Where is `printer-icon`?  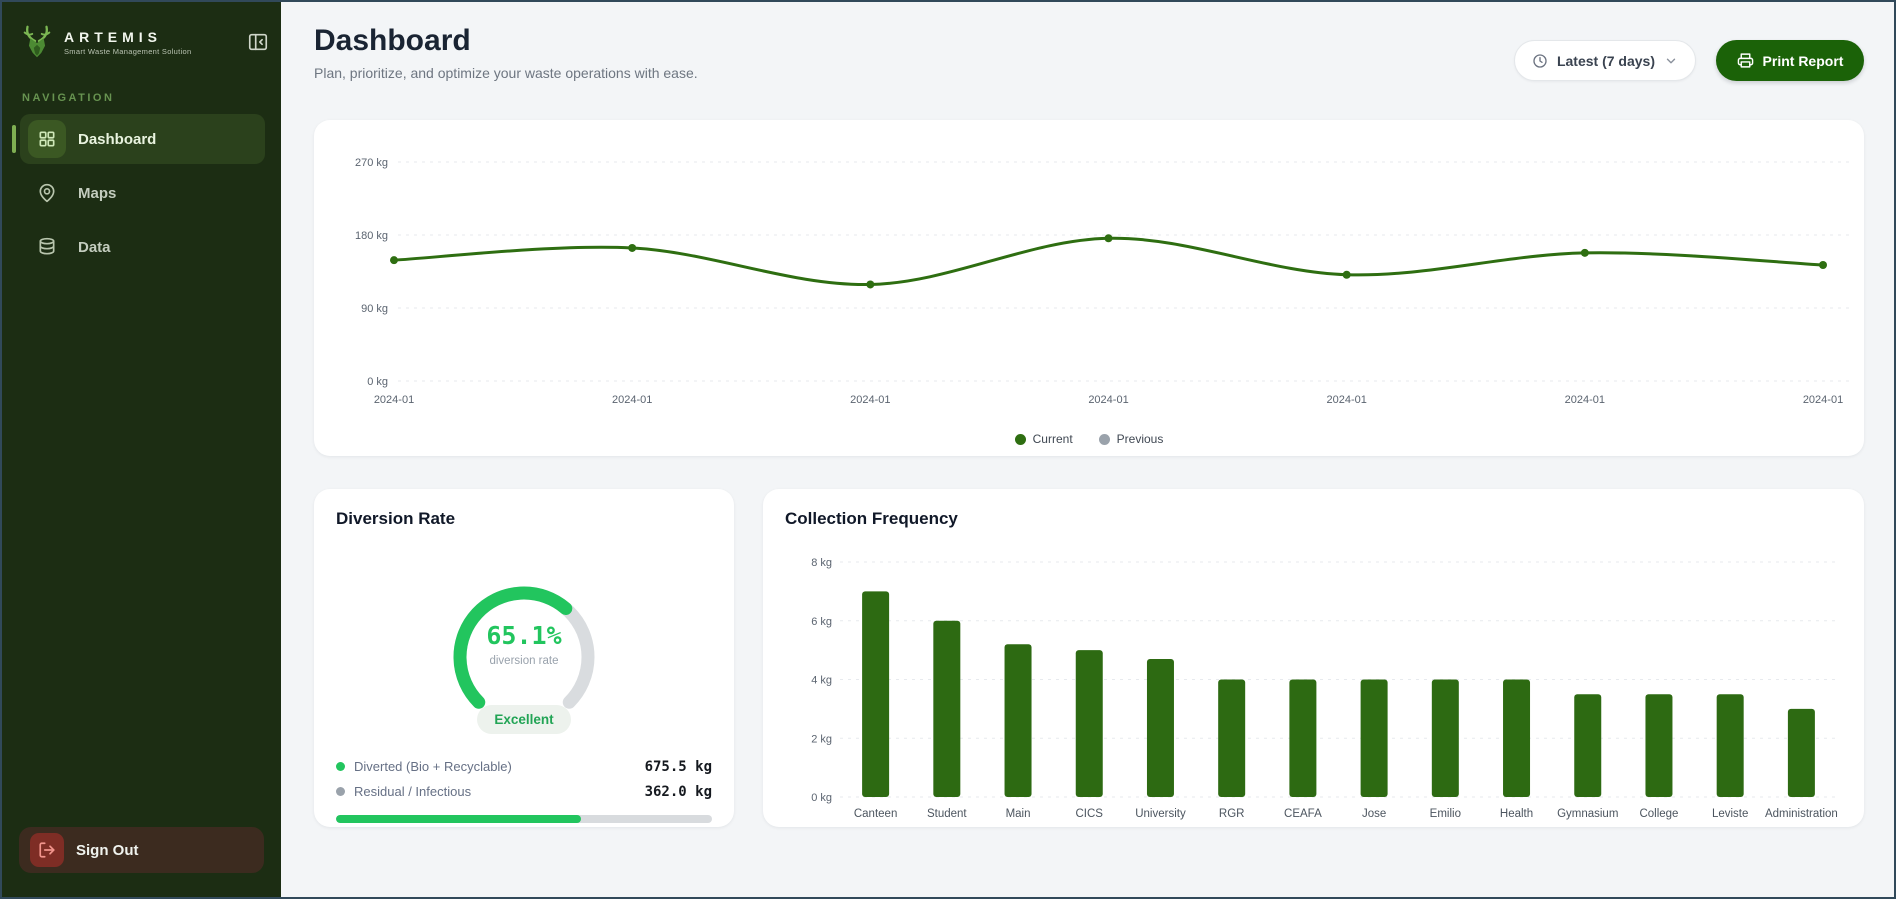
printer-icon is located at coordinates (1745, 60).